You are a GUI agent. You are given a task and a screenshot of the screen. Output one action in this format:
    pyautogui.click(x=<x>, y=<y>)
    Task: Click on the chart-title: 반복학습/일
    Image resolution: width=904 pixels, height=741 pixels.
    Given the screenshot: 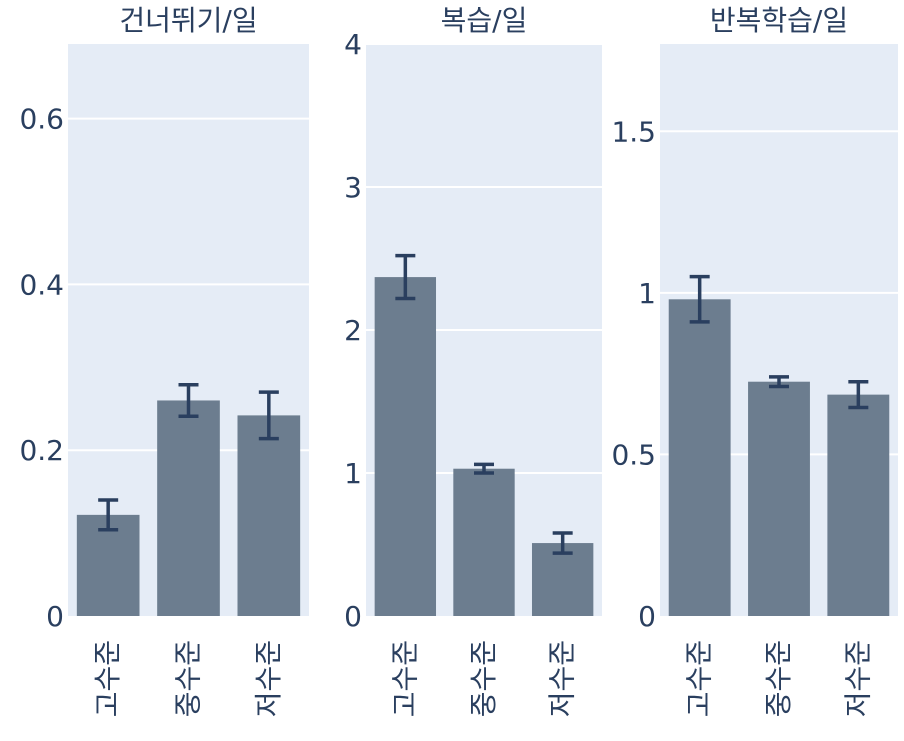 What is the action you would take?
    pyautogui.click(x=779, y=20)
    